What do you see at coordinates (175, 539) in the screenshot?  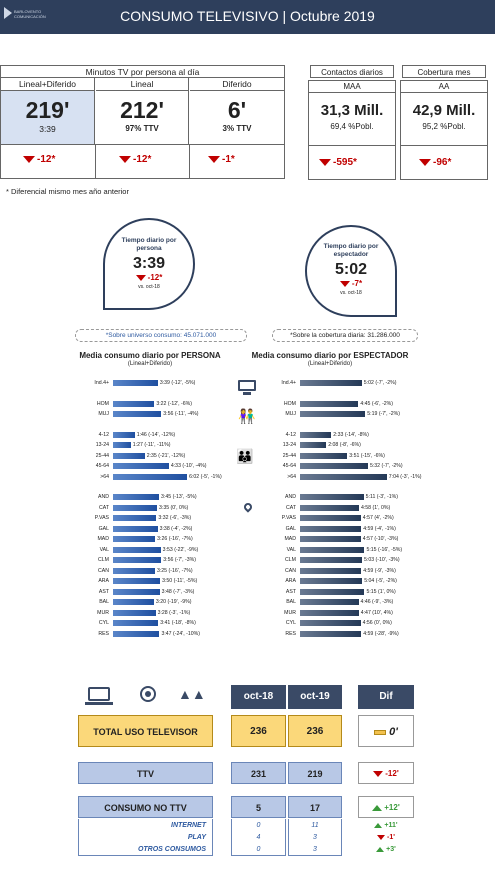 I see `bar-value-label: 3:26 (-16', -7%)` at bounding box center [175, 539].